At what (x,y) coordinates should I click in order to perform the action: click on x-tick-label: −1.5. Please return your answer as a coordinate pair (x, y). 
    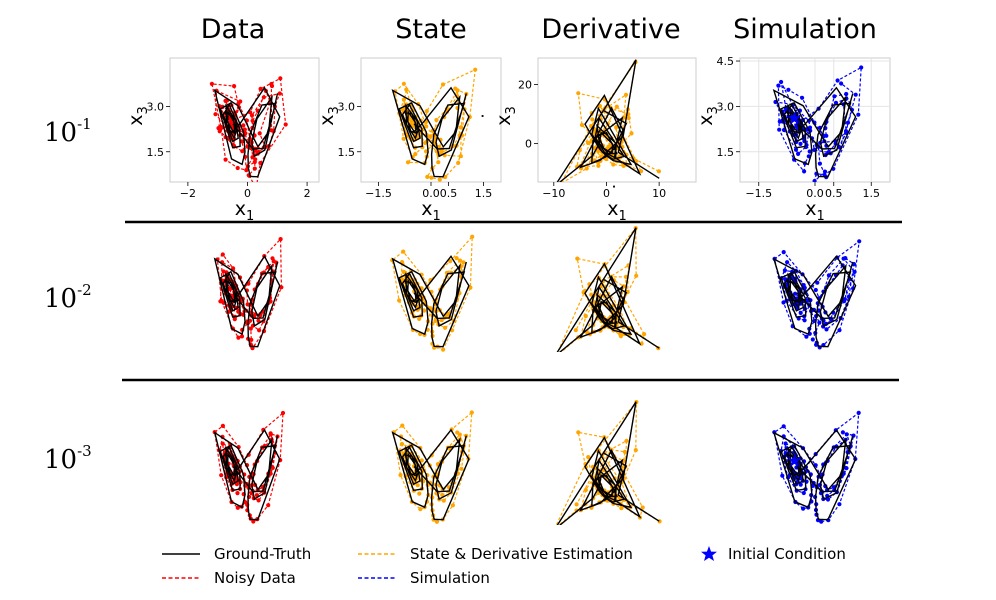
    Looking at the image, I should click on (378, 193).